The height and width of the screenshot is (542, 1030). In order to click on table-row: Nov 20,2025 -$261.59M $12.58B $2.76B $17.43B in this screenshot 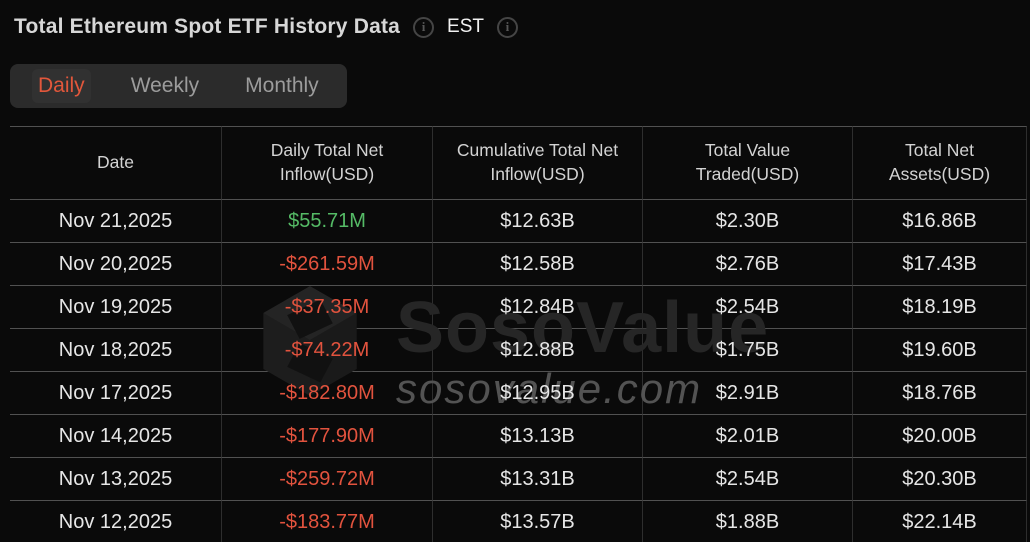, I will do `click(518, 263)`.